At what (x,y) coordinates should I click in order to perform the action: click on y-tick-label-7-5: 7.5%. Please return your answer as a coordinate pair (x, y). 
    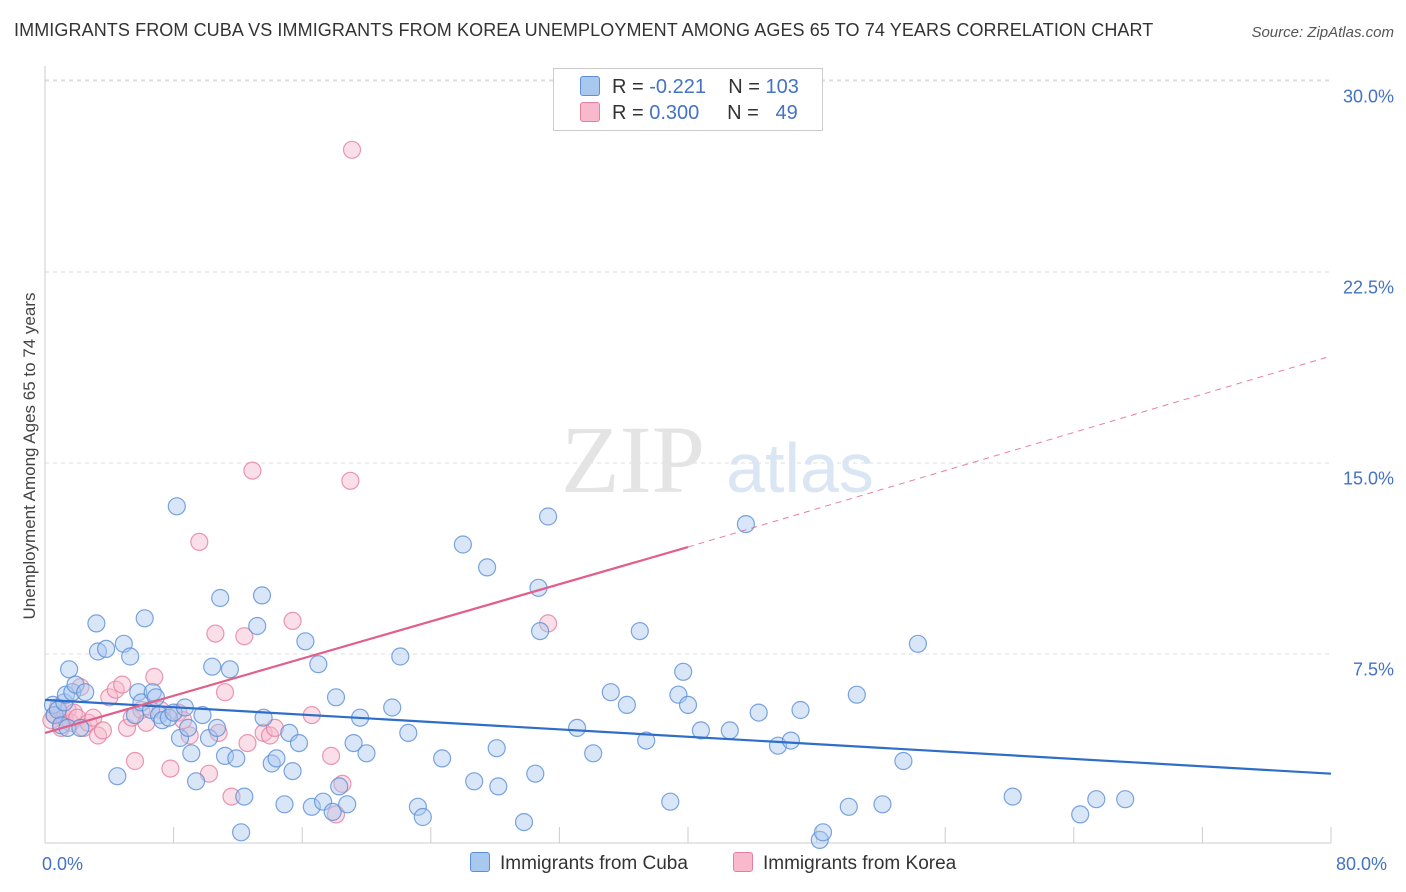
    Looking at the image, I should click on (1373, 669).